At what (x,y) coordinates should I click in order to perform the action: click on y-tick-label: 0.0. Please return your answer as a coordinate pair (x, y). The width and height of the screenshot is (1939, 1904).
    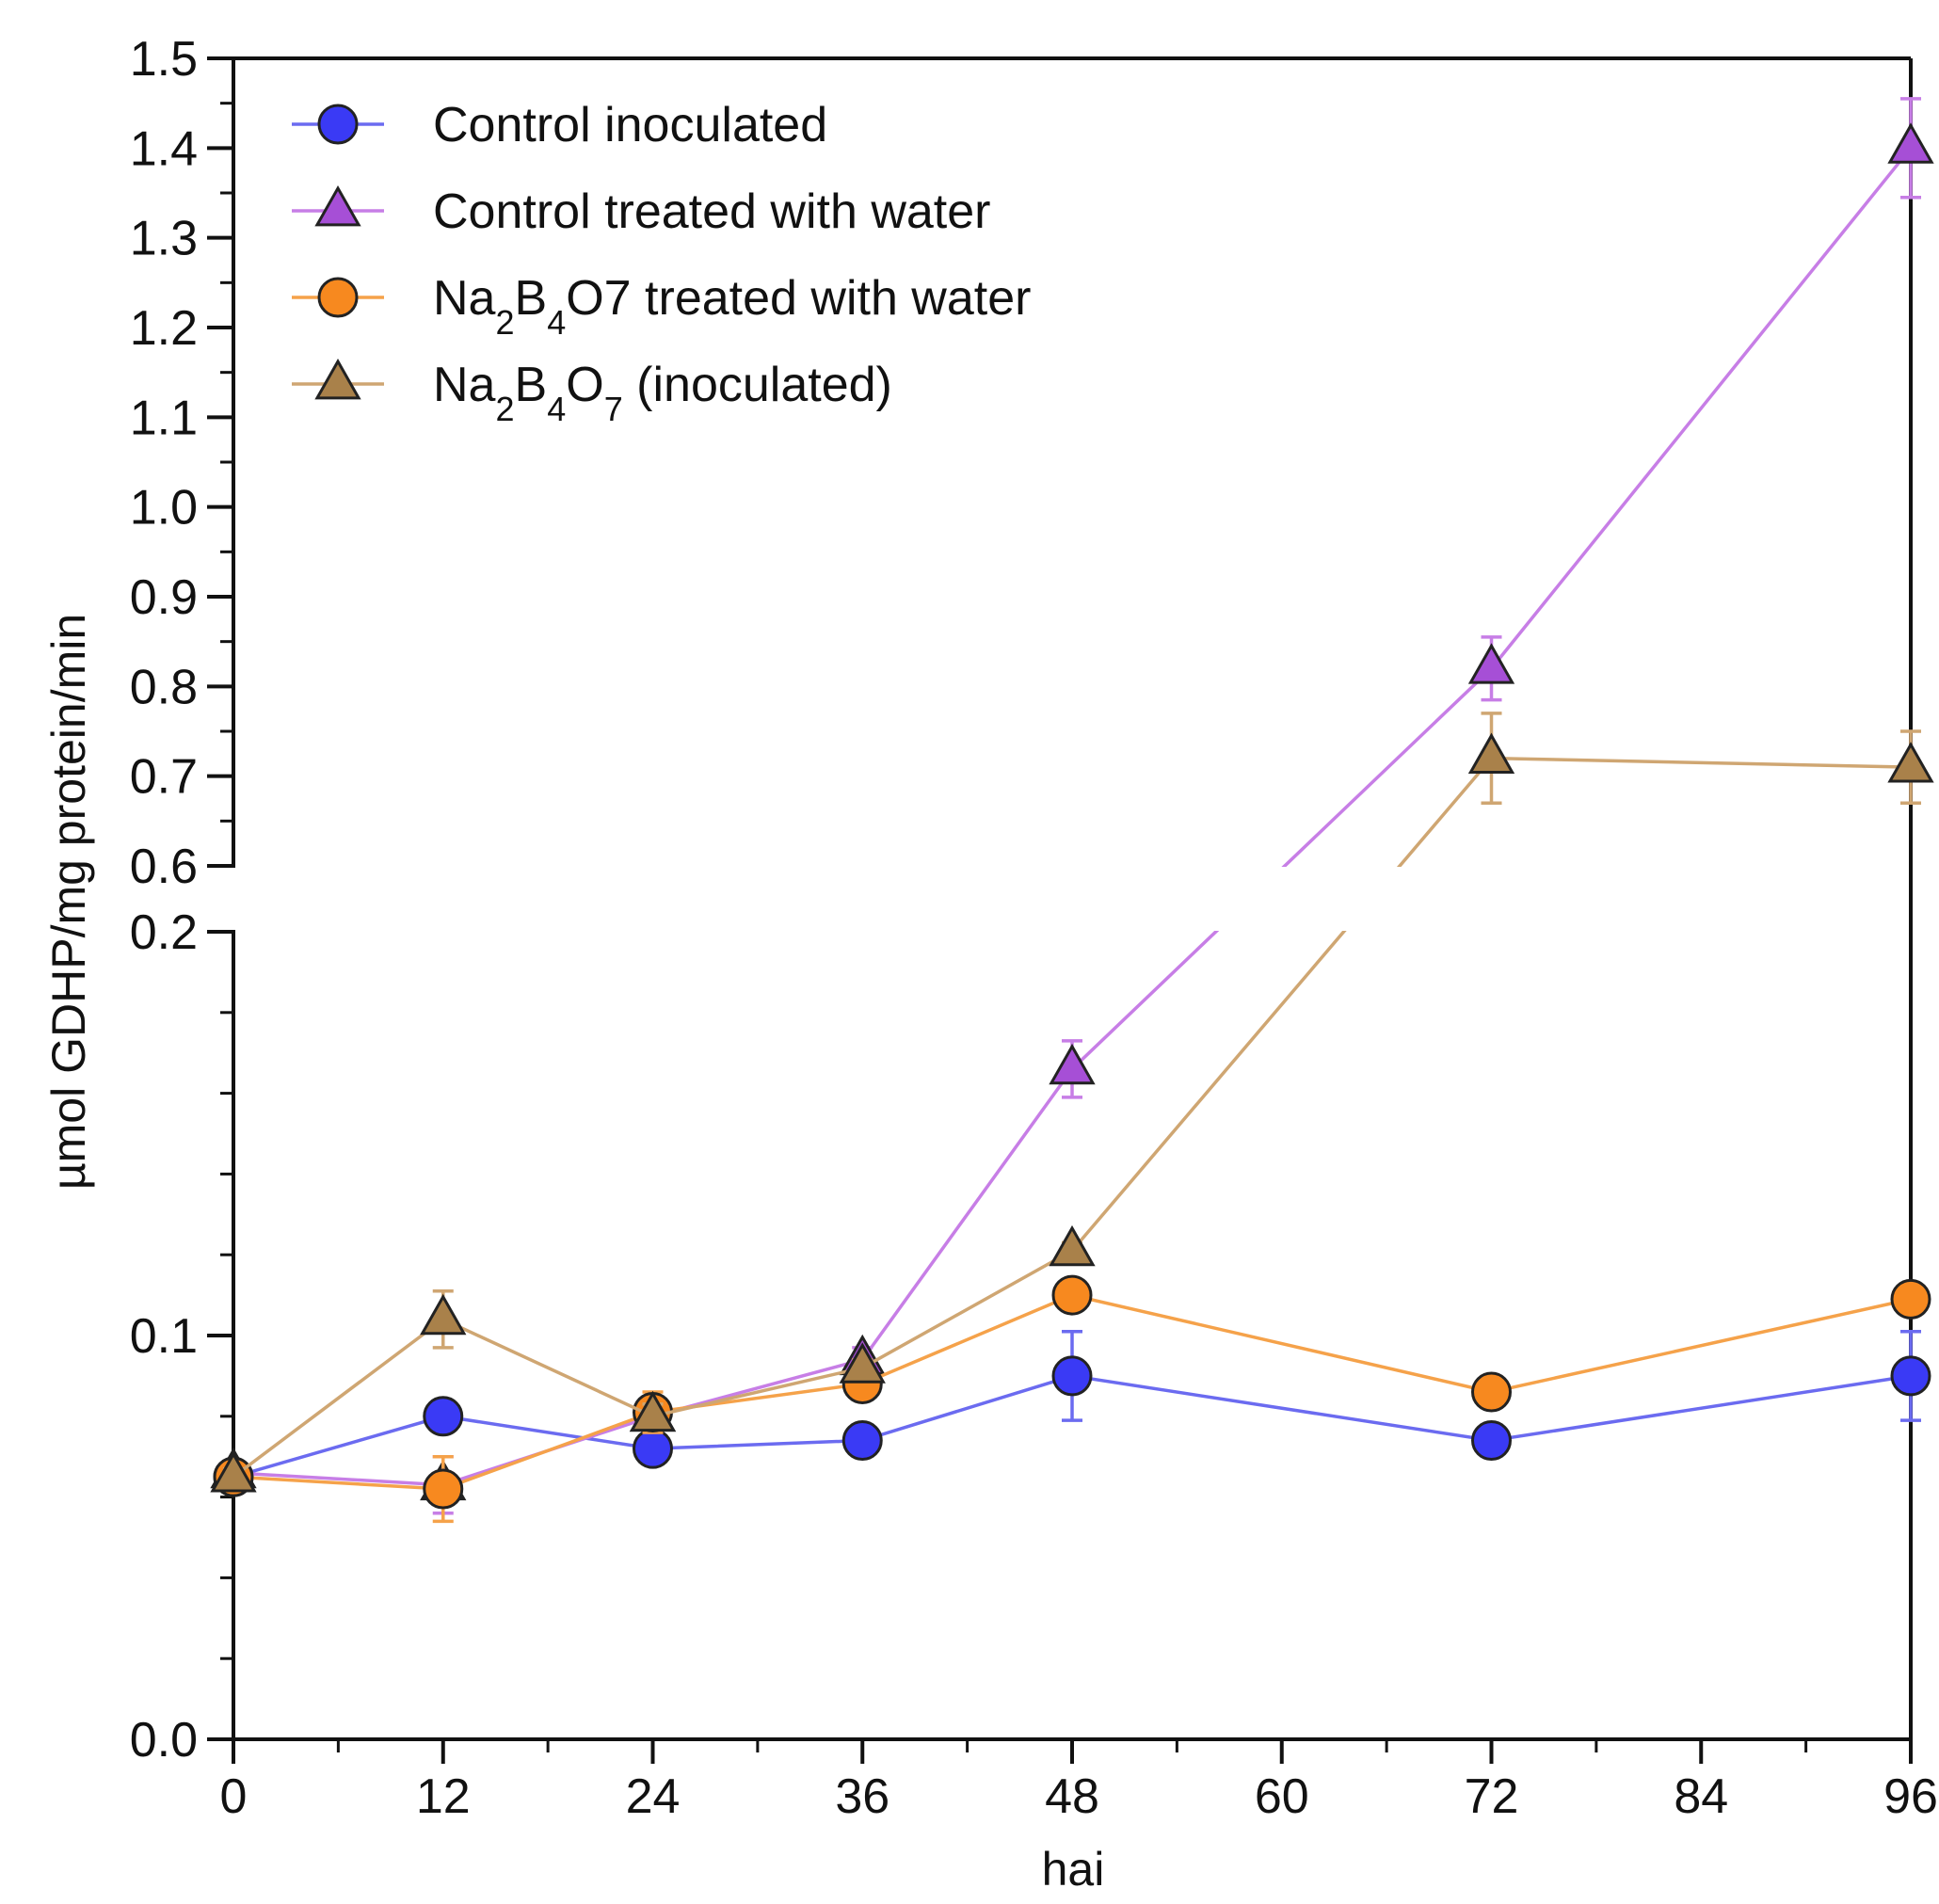
    Looking at the image, I should click on (164, 1740).